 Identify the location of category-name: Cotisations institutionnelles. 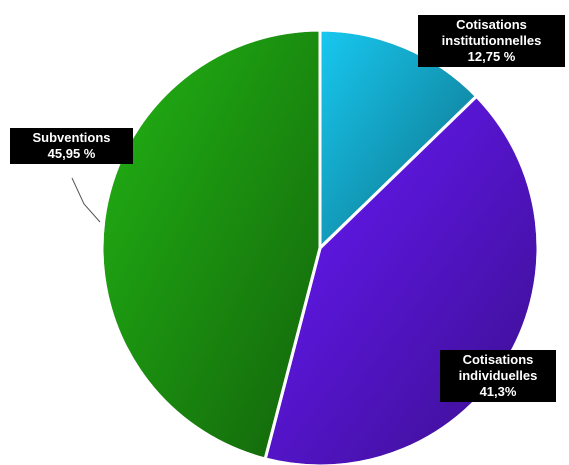
(491, 32).